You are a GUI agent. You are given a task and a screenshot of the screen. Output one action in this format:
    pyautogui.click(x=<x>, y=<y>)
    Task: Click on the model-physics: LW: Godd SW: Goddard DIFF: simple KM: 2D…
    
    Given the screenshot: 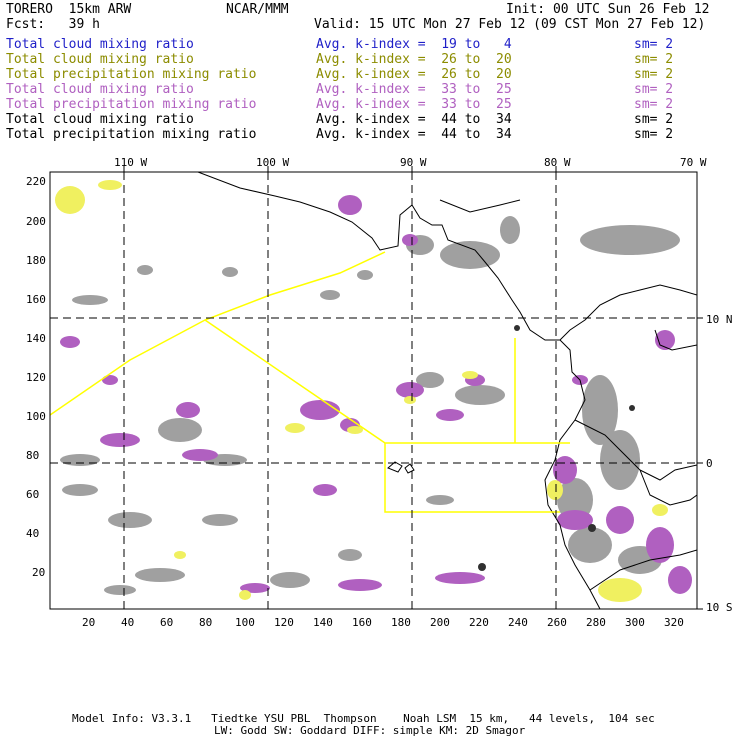 What is the action you would take?
    pyautogui.click(x=370, y=730)
    